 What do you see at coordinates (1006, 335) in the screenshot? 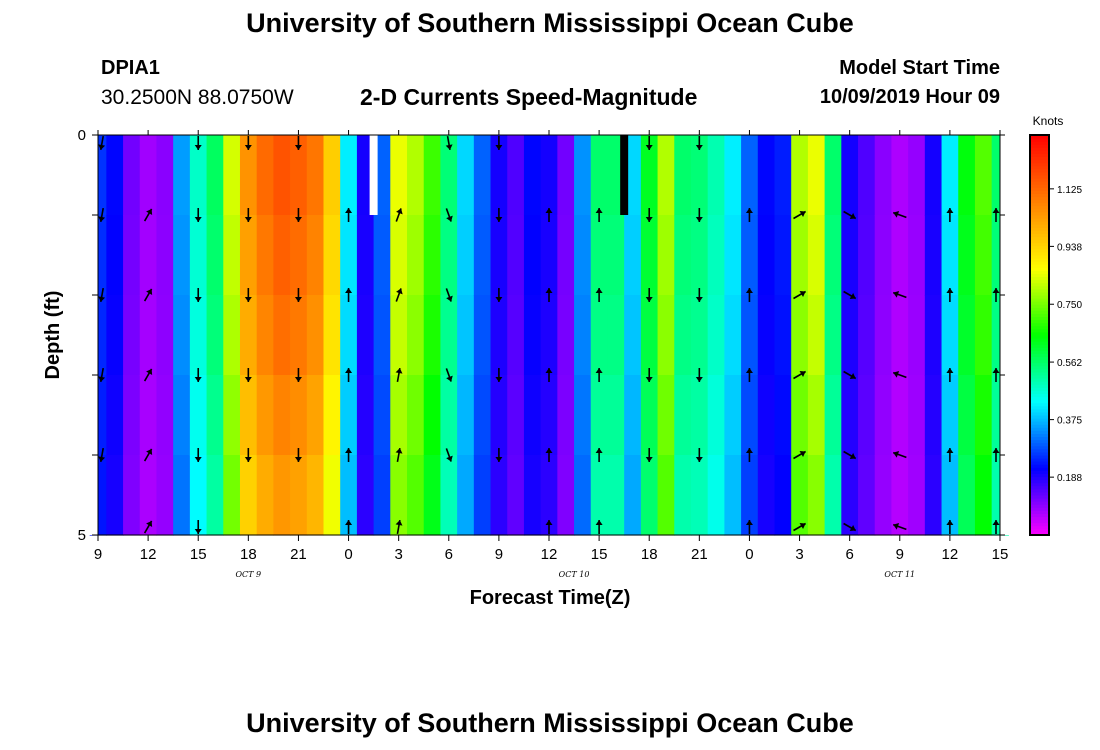
I see `plot-mask-right` at bounding box center [1006, 335].